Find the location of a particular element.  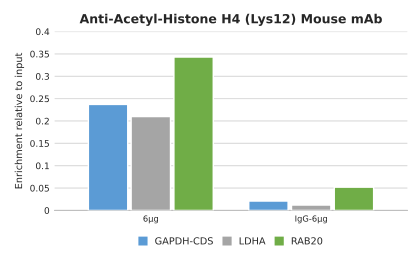

y-tick-label: 0.15 is located at coordinates (39, 143).